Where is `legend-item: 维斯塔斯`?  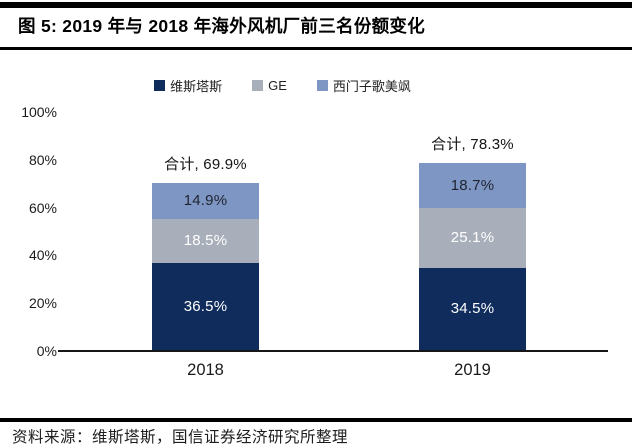 legend-item: 维斯塔斯 is located at coordinates (188, 85).